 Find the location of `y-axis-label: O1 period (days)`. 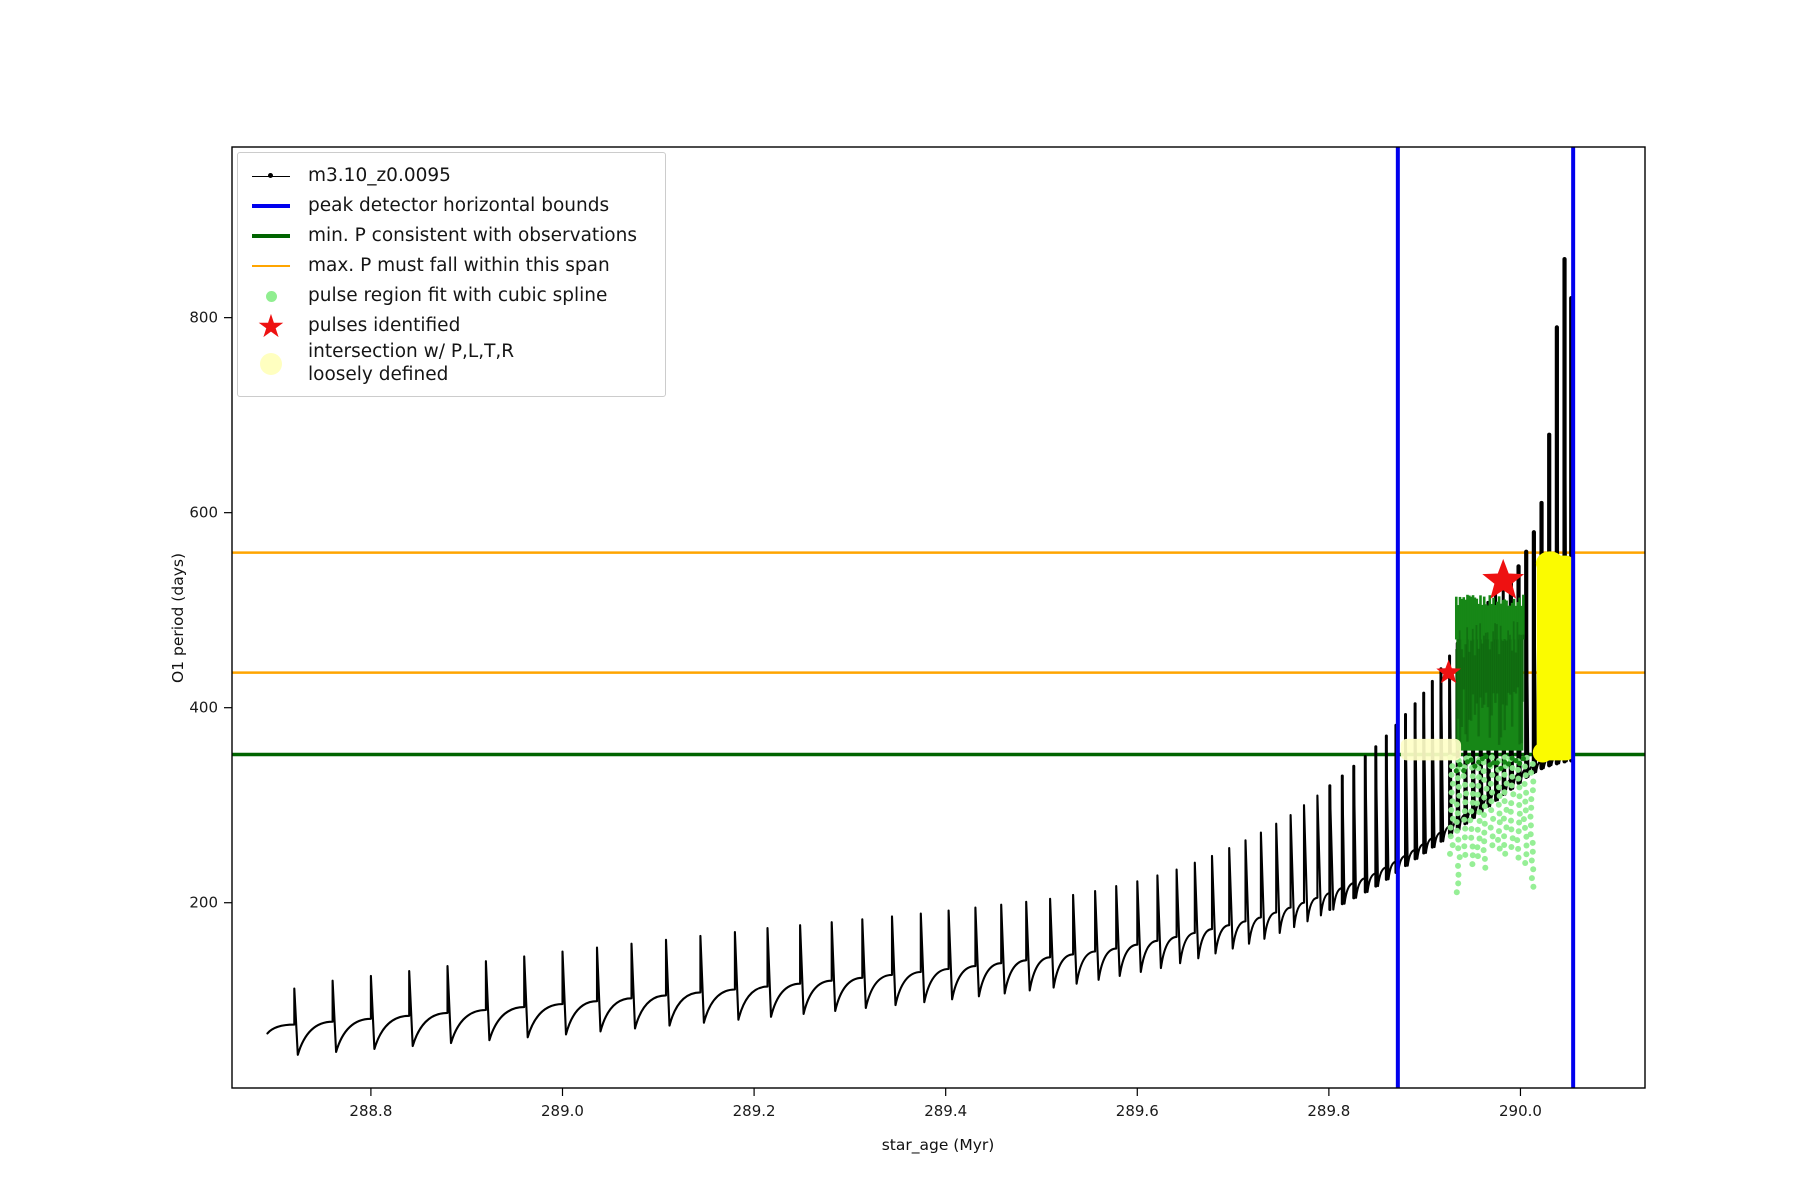

y-axis-label: O1 period (days) is located at coordinates (178, 618).